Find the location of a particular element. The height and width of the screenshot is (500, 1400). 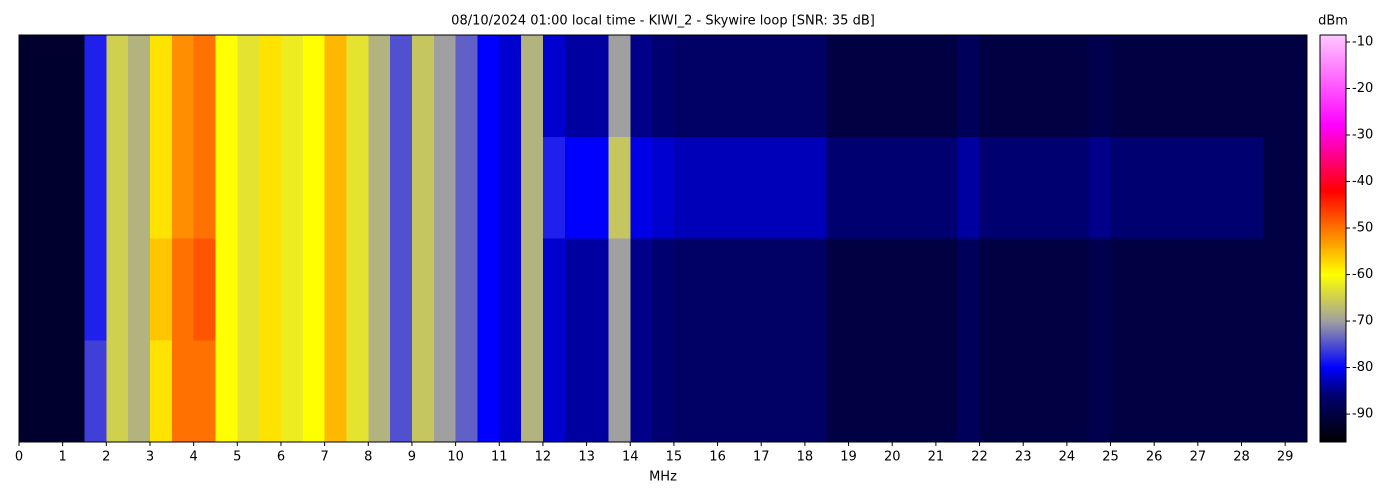

x-tick-label: 21 is located at coordinates (936, 457).